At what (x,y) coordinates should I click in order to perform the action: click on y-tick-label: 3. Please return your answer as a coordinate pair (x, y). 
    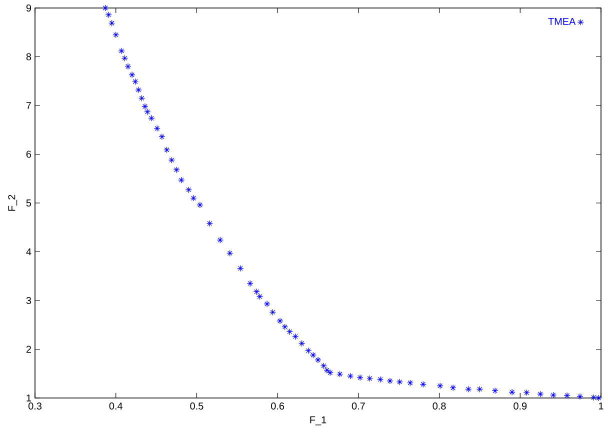
    Looking at the image, I should click on (29, 300).